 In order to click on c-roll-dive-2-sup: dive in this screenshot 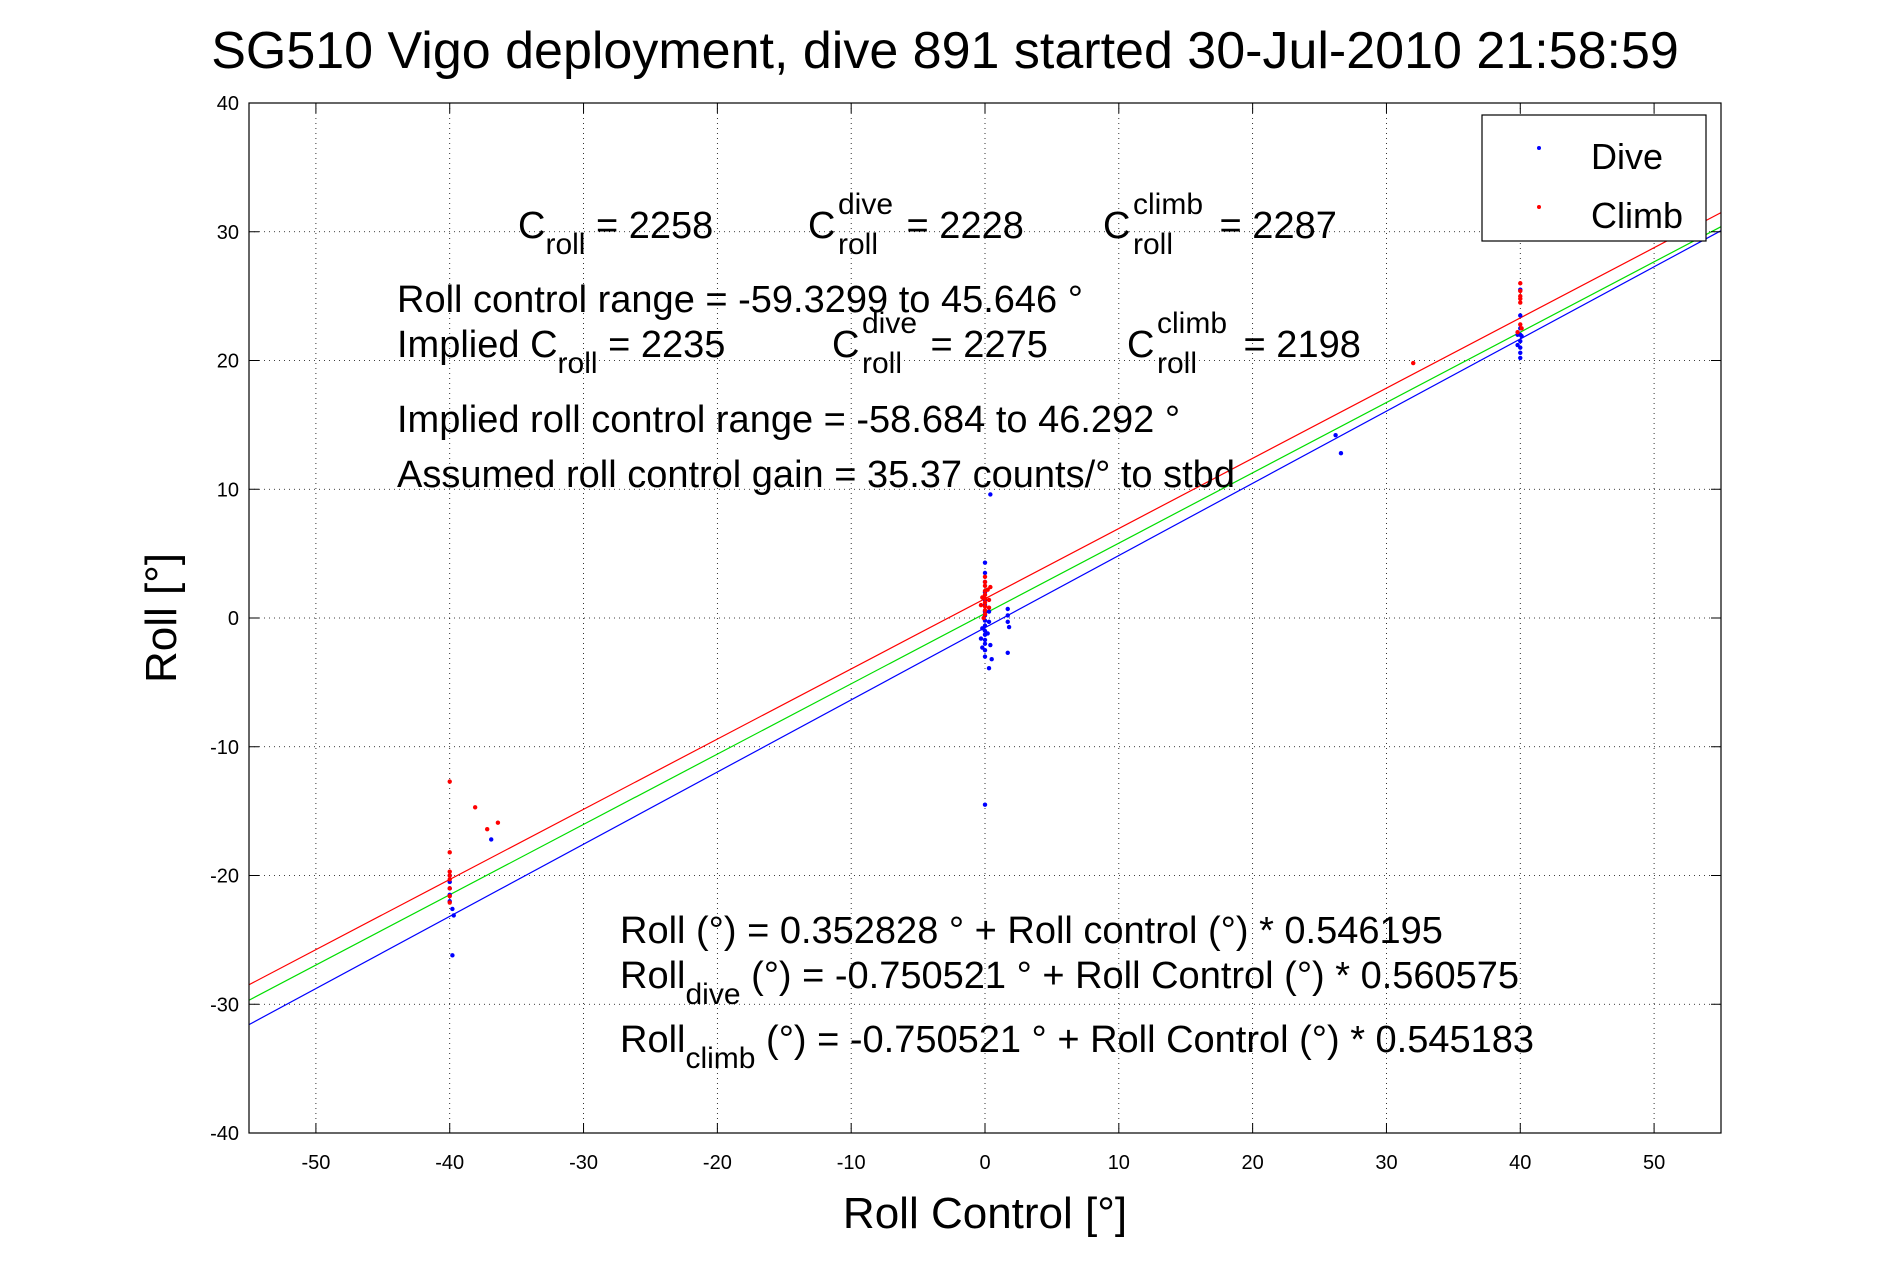, I will do `click(889, 323)`.